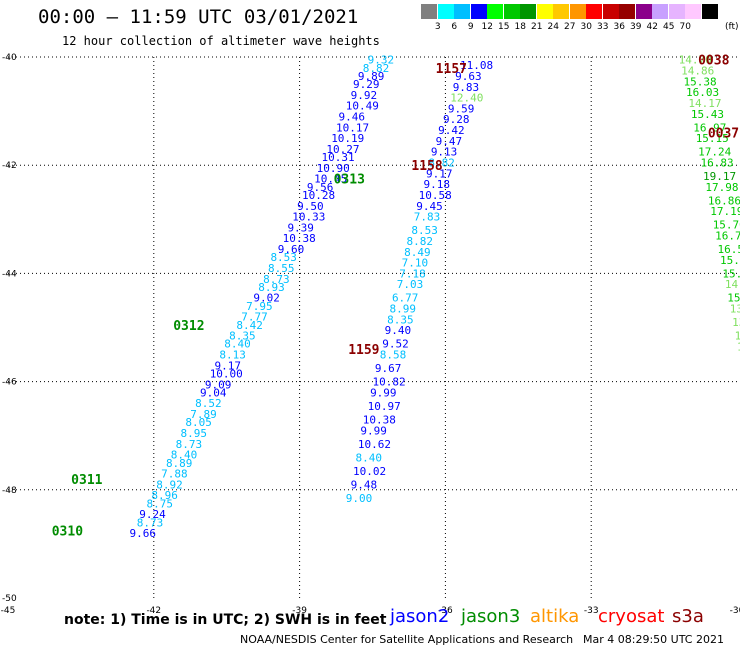 The width and height of the screenshot is (740, 650). Describe the element at coordinates (439, 173) in the screenshot. I see `wave-height-point: 9.17` at that location.